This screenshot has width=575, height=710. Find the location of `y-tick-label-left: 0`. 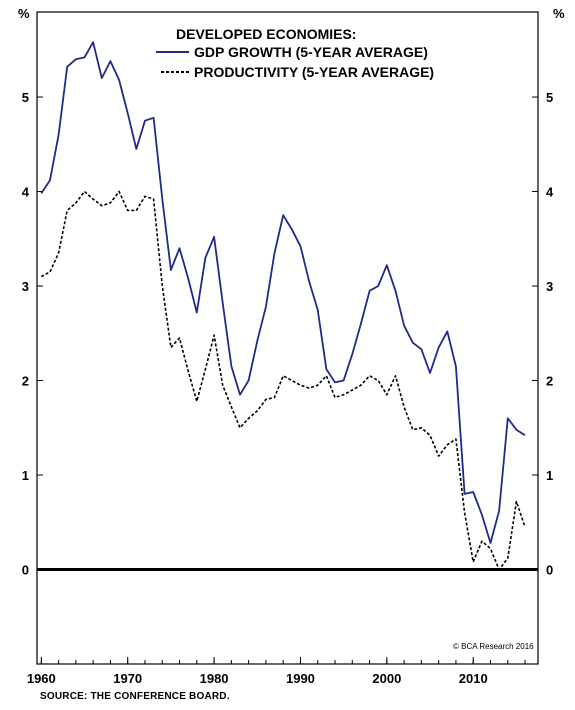

y-tick-label-left: 0 is located at coordinates (25, 570).